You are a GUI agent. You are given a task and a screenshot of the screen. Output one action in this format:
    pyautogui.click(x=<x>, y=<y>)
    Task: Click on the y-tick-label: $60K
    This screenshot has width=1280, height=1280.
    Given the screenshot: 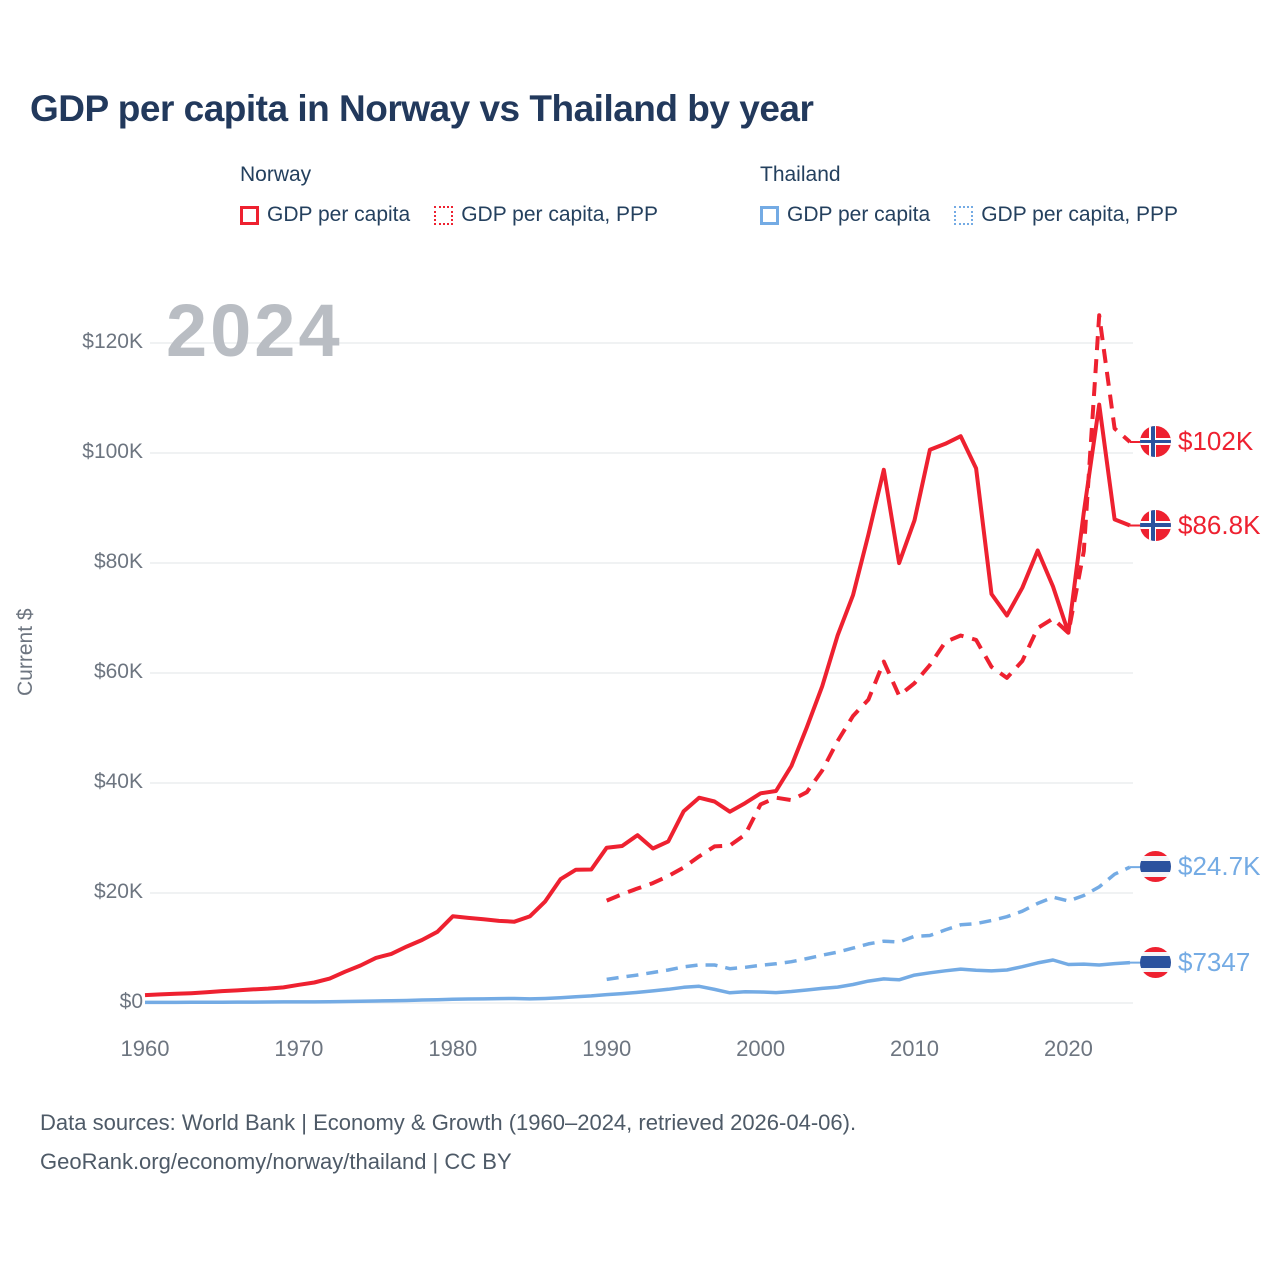 What is the action you would take?
    pyautogui.click(x=118, y=671)
    